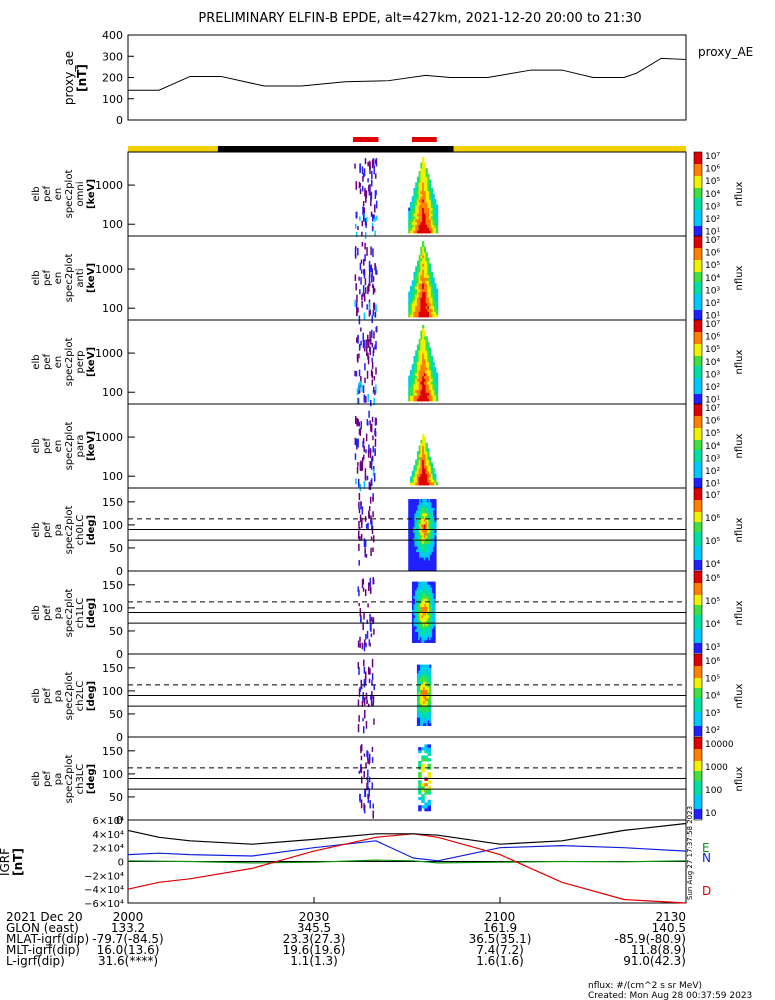  I want to click on energy-axis-label: pef, so click(47, 362).